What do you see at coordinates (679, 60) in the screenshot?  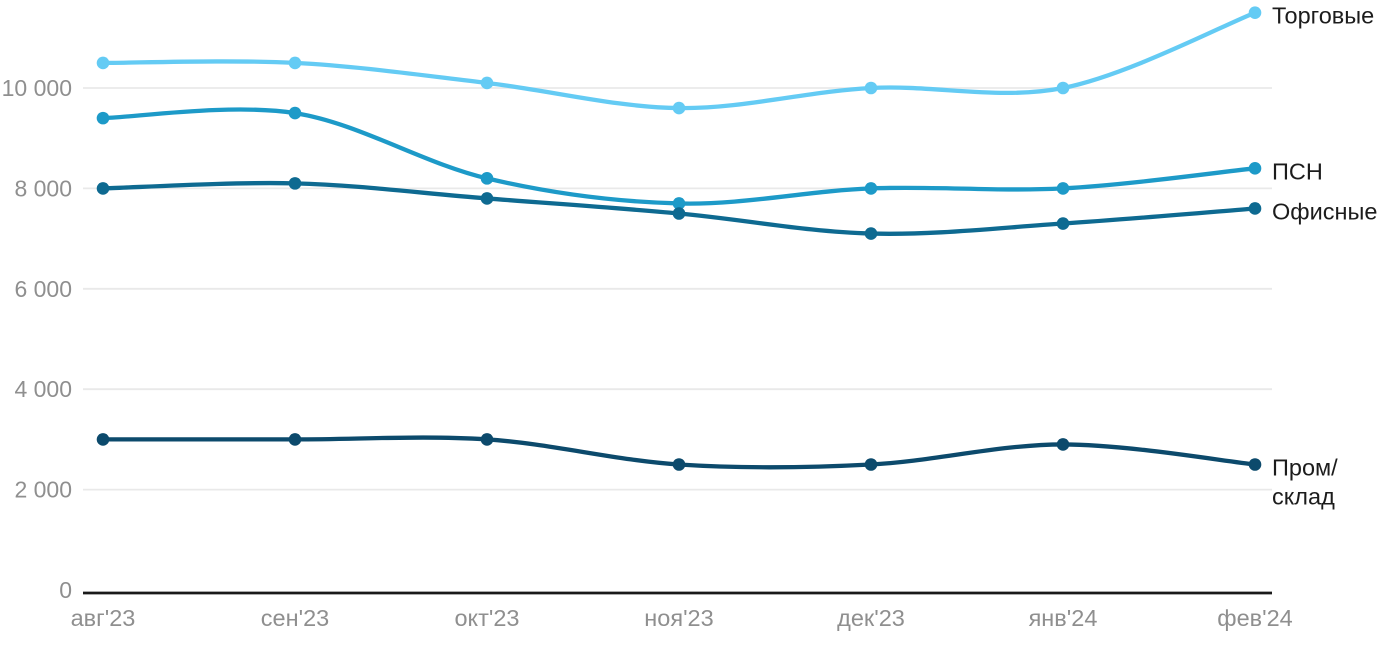 I see `series-торговые-line` at bounding box center [679, 60].